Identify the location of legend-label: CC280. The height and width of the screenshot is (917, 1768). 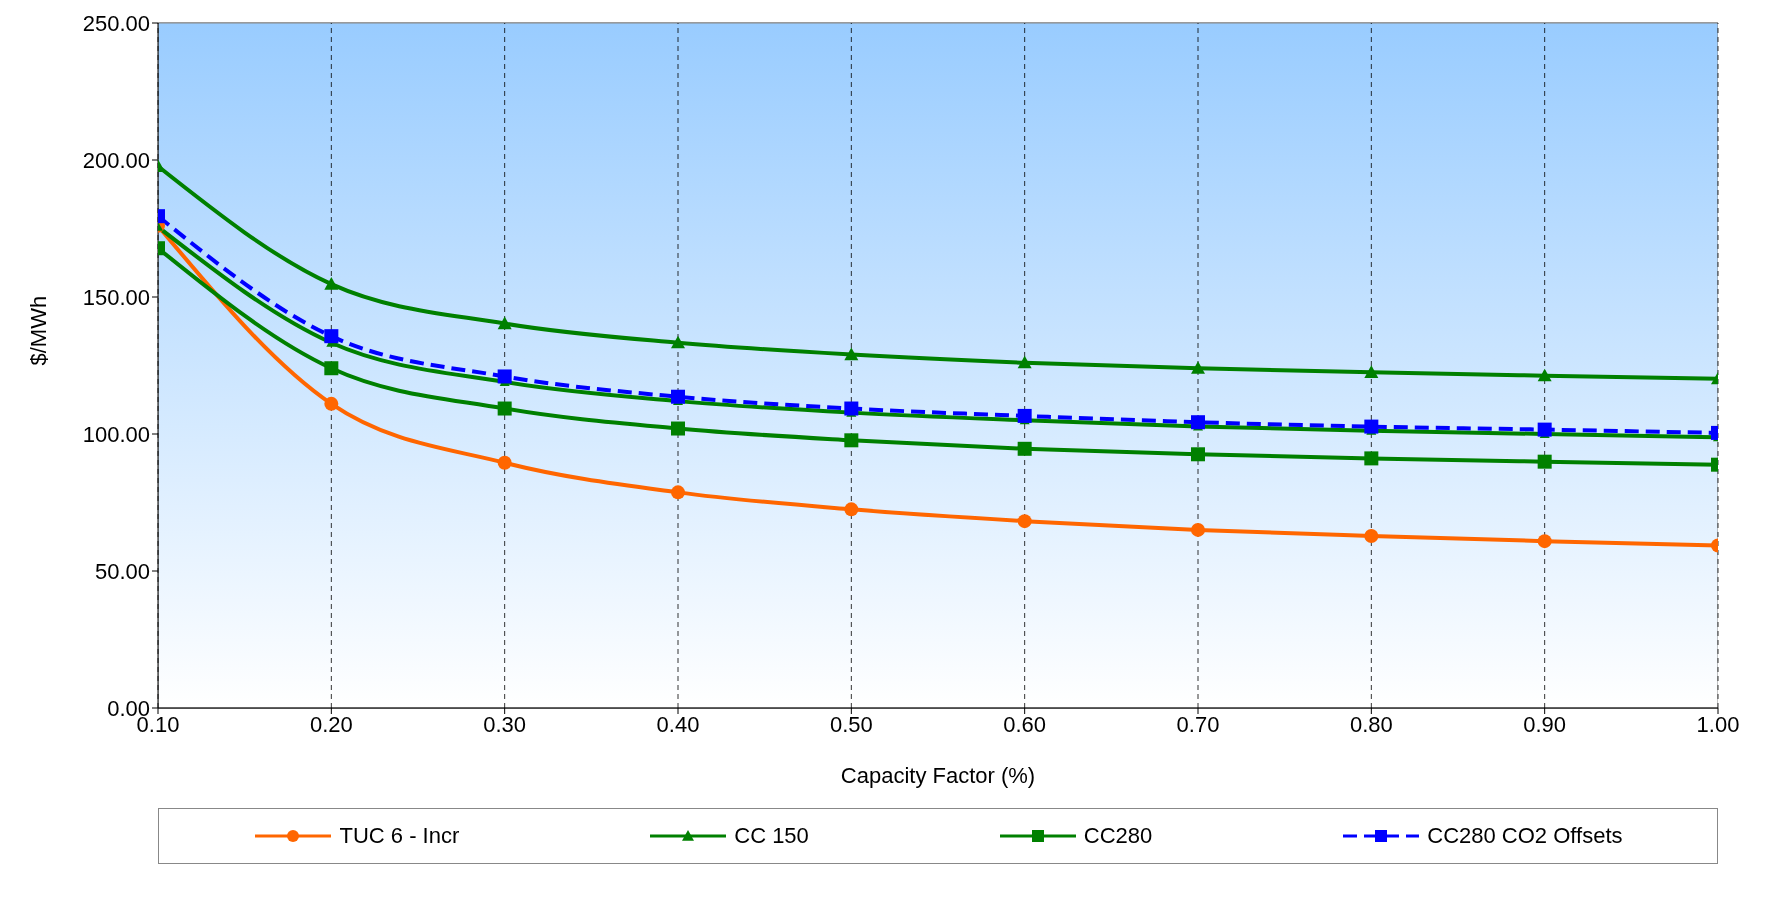
(1118, 836).